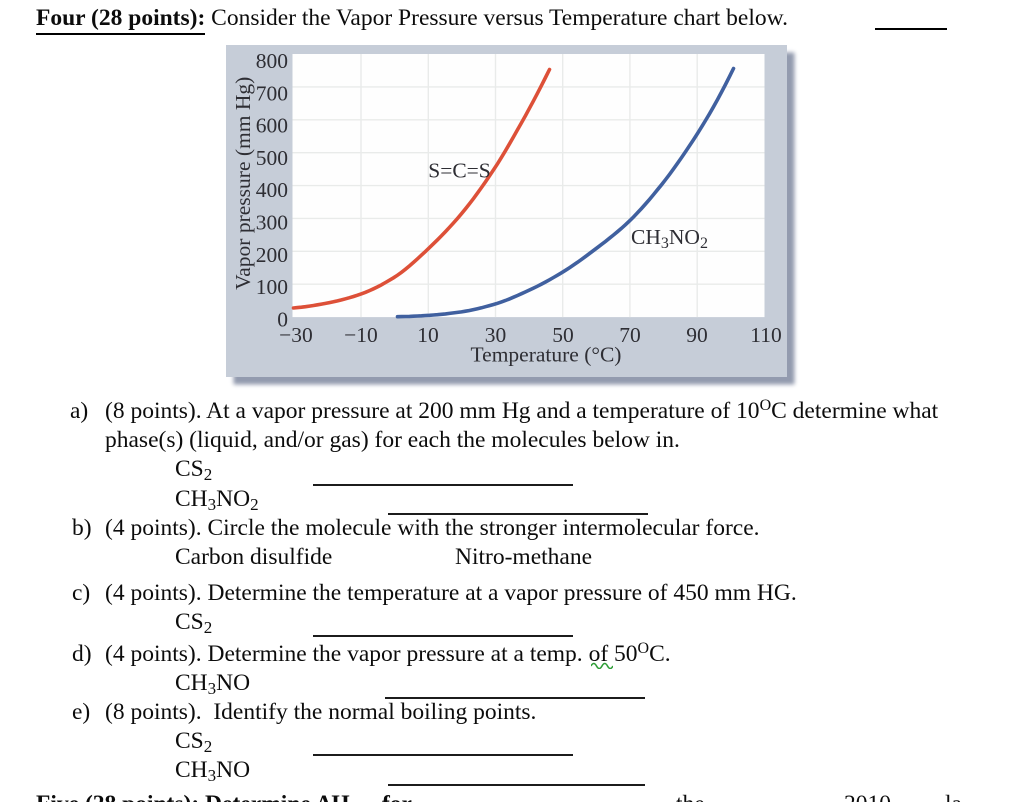 This screenshot has height=802, width=1024. What do you see at coordinates (271, 222) in the screenshot?
I see `svg-text: 300` at bounding box center [271, 222].